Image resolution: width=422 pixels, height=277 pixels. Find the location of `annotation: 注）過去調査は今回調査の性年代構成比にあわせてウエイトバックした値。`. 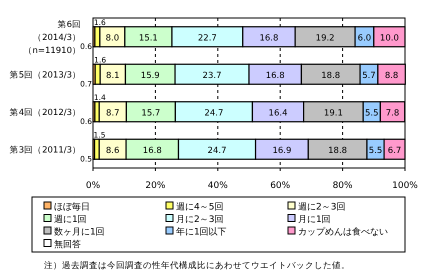

annotation: 注）過去調査は今回調査の性年代構成比にあわせてウエイトバックした値。 is located at coordinates (197, 266).